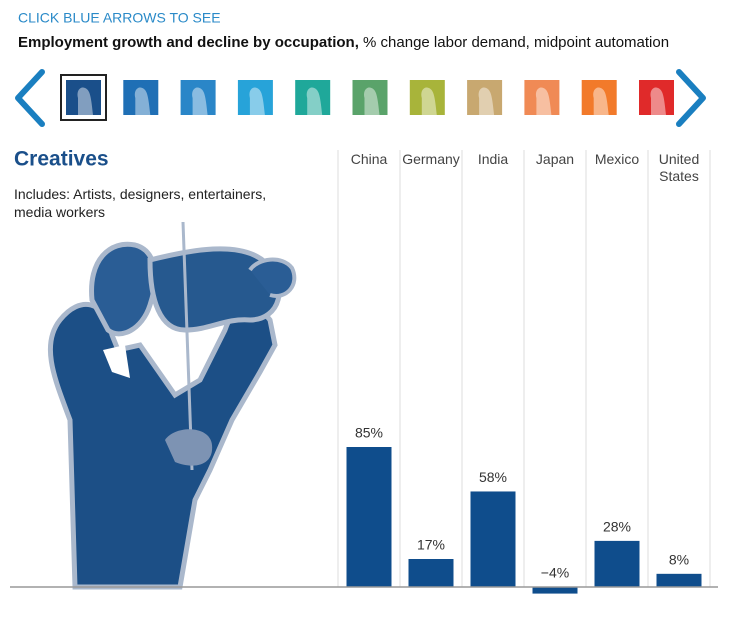 The image size is (749, 623). What do you see at coordinates (555, 573) in the screenshot?
I see `value-label: −4%` at bounding box center [555, 573].